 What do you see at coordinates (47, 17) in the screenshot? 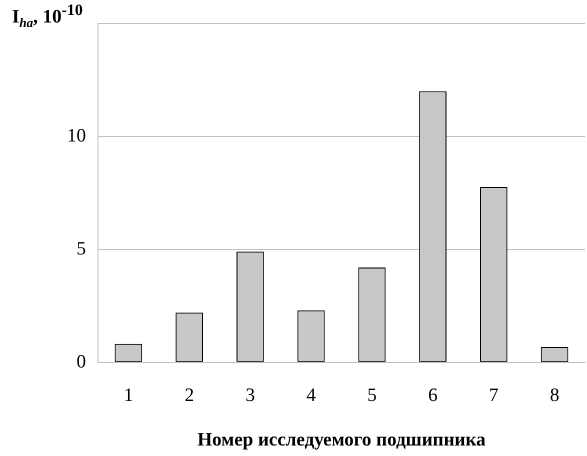
I see `y-axis-title: I$_{ha}$, 10$^{-10}$` at bounding box center [47, 17].